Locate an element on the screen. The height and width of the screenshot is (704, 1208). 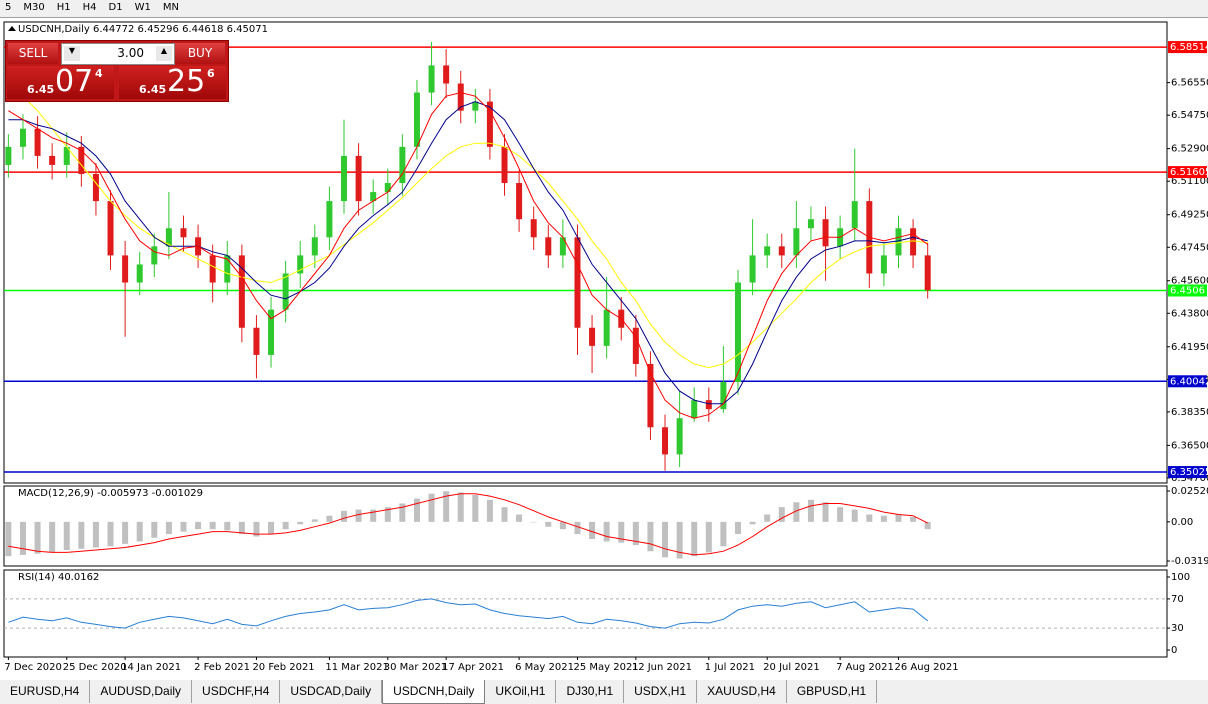
y-tick-label: -0.031994 is located at coordinates (1189, 561).